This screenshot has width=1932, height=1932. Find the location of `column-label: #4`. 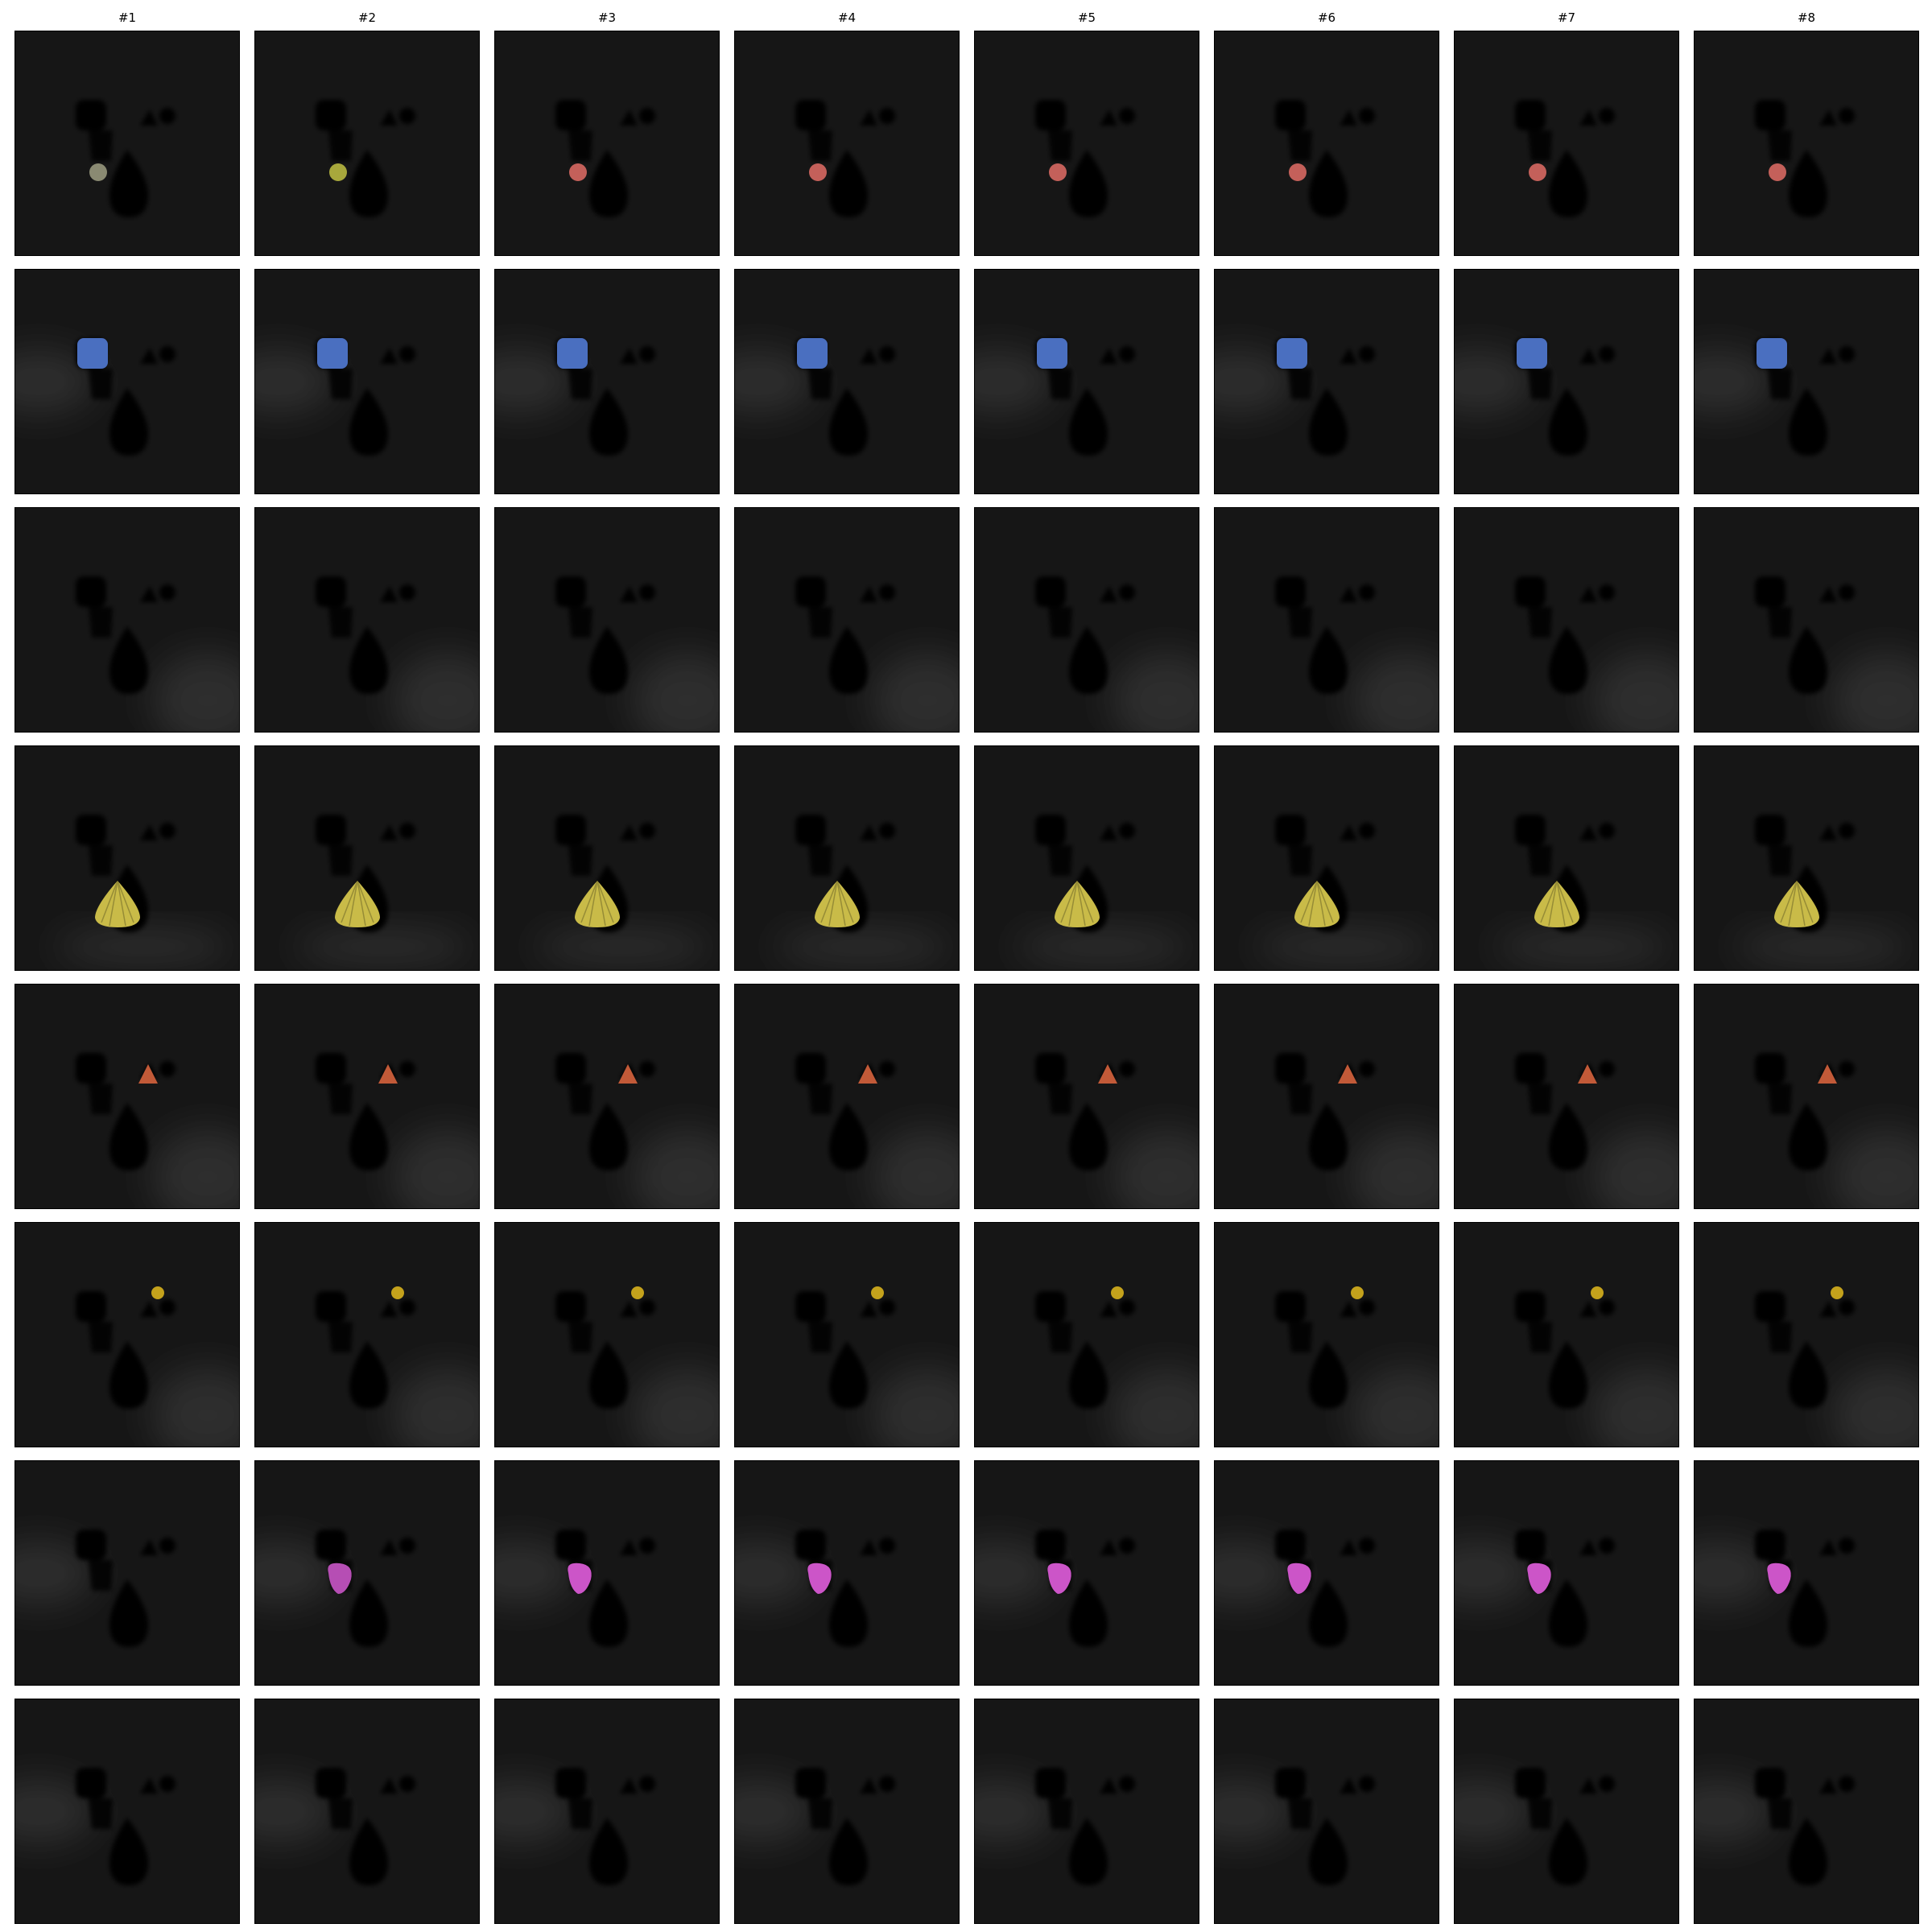

column-label: #4 is located at coordinates (847, 17).